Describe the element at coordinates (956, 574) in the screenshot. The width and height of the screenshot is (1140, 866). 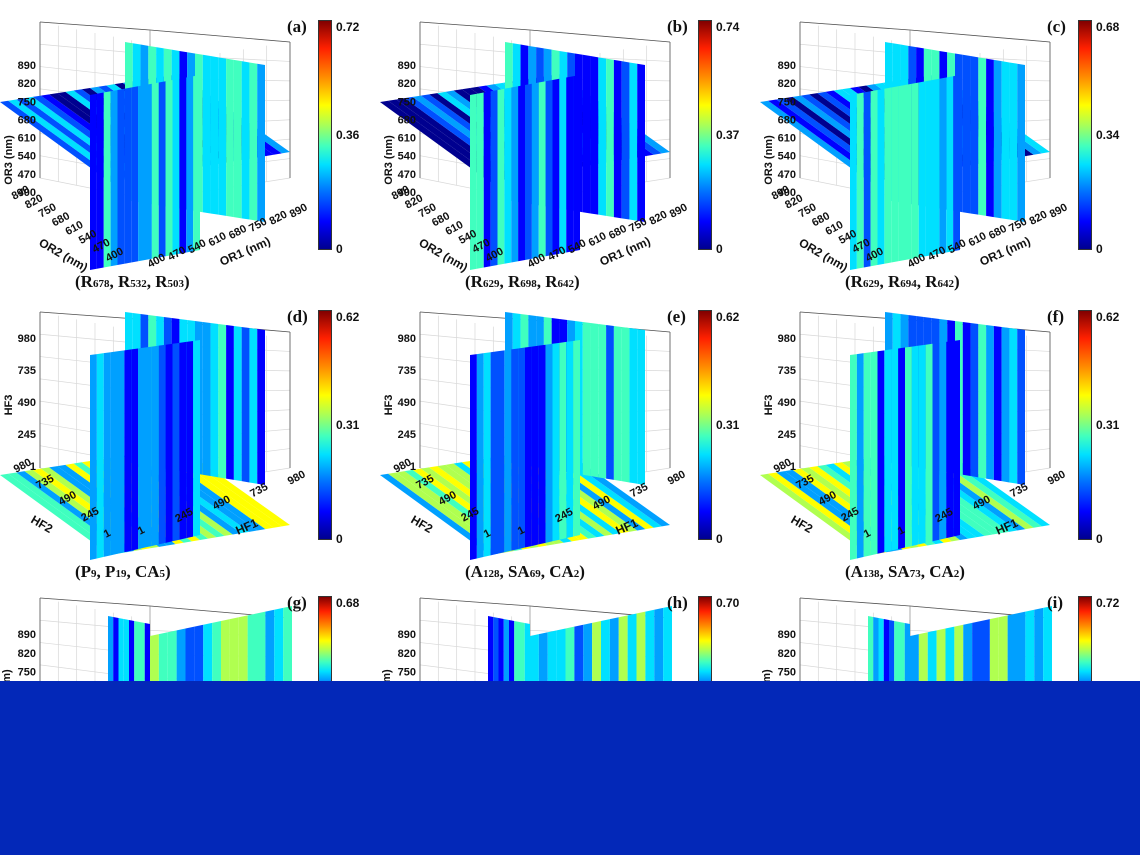
I see `caption-subscript: 2` at that location.